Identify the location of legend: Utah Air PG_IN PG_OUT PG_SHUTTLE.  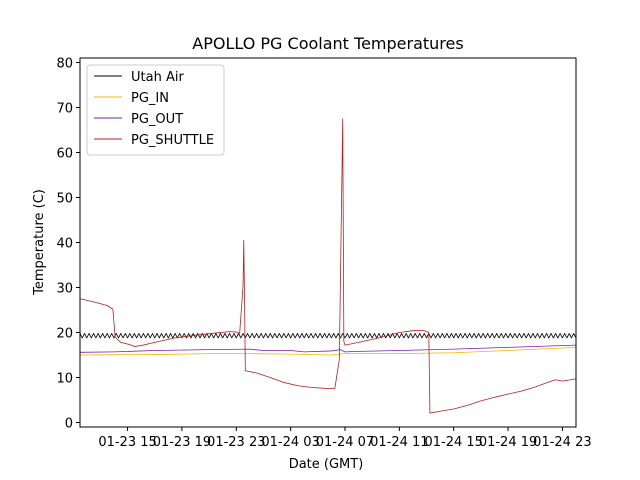
(155, 110).